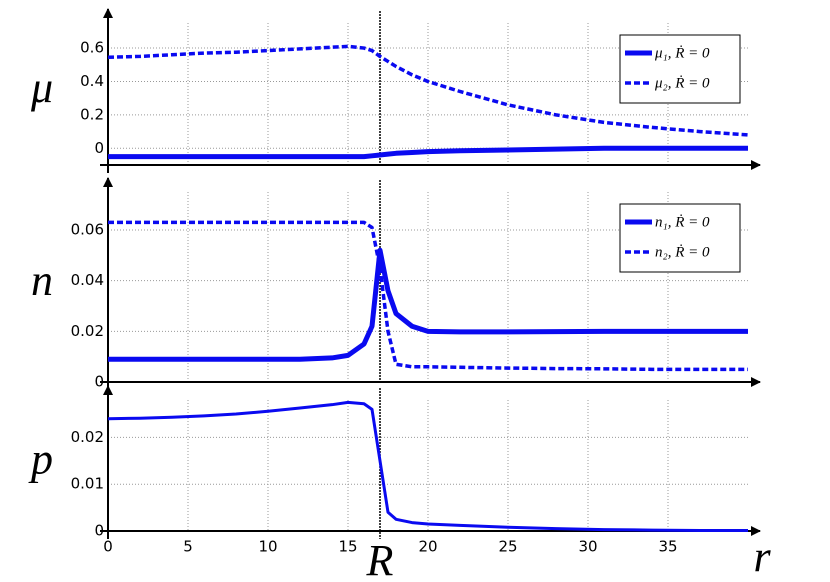  I want to click on legend: n₁, Ṙ = 0 n₂, Ṙ = 0, so click(680, 238).